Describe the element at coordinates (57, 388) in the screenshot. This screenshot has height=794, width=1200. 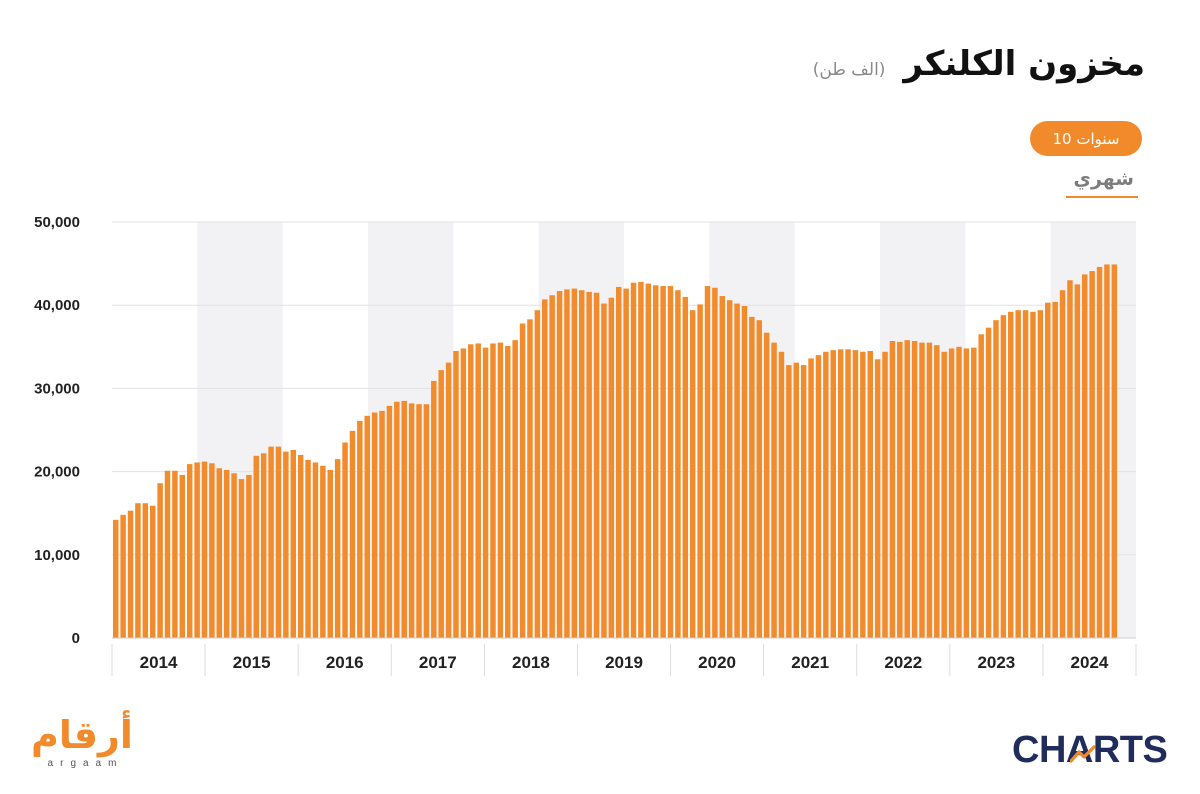
I see `y-tick-label: 30,000` at that location.